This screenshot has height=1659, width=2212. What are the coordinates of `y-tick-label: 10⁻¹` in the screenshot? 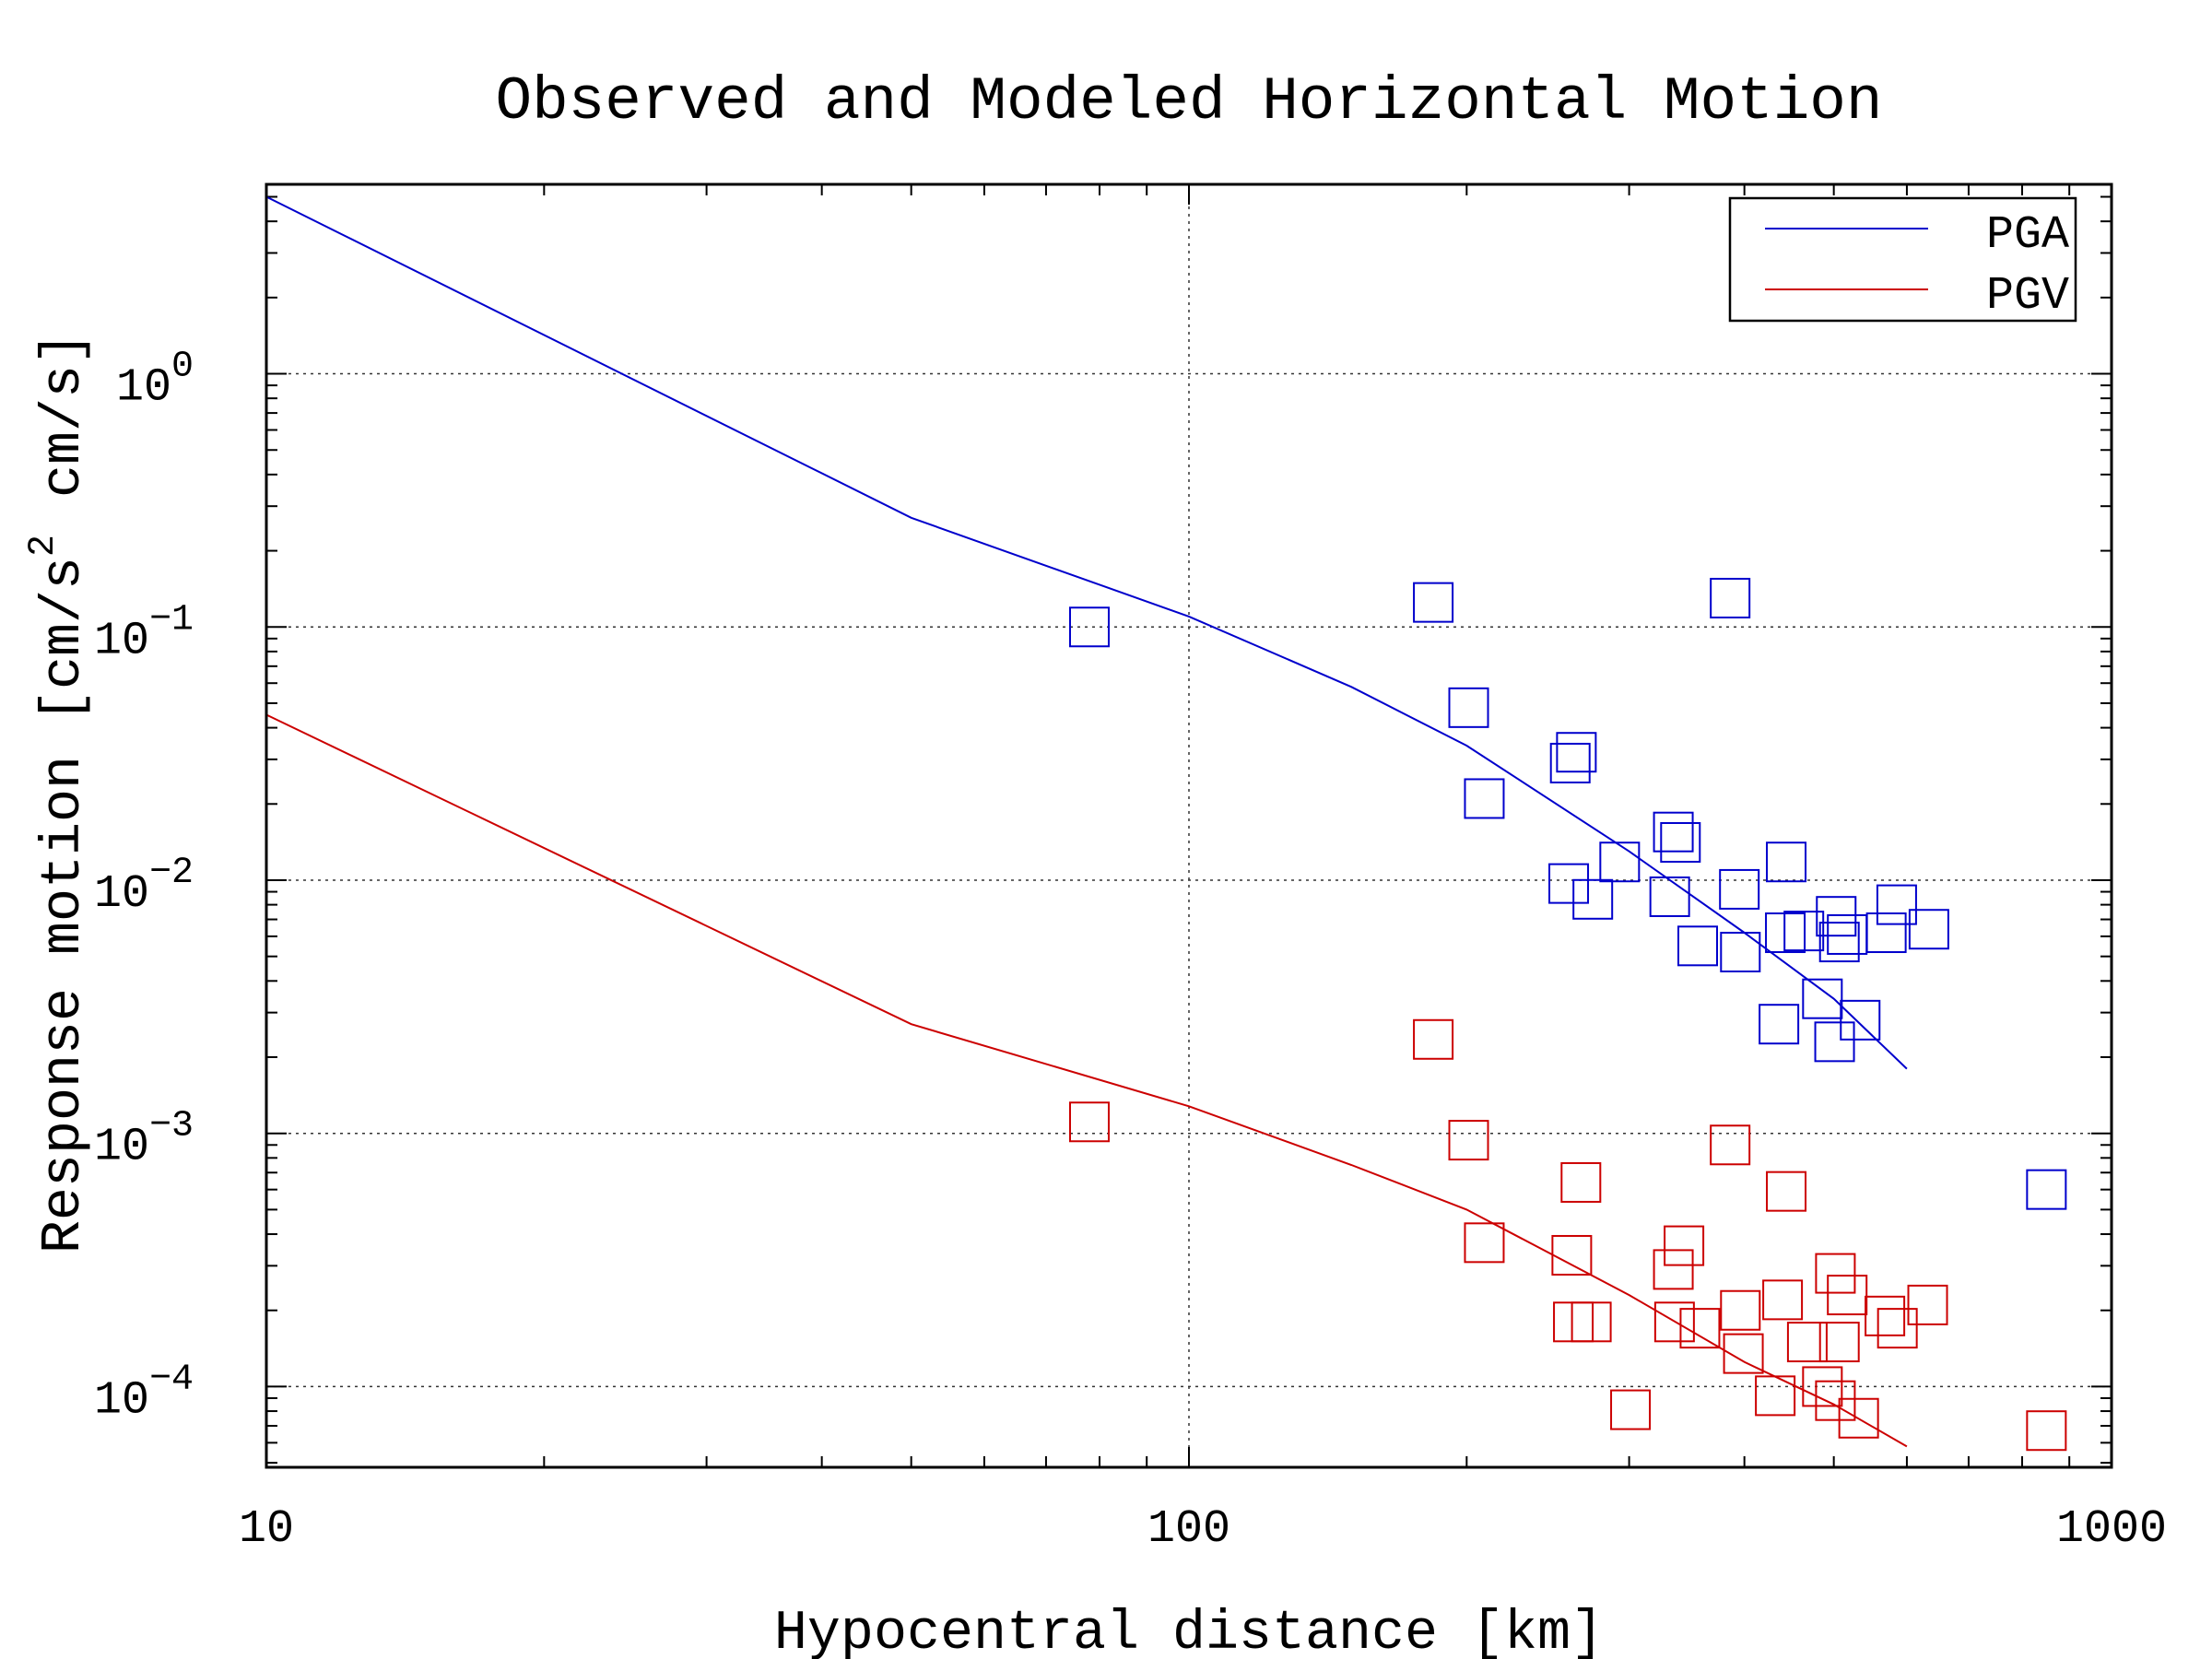 It's located at (144, 633).